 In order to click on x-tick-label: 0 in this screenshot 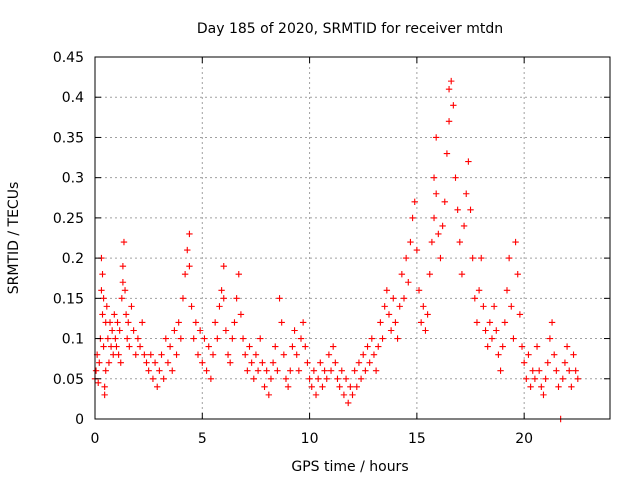, I will do `click(95, 439)`.